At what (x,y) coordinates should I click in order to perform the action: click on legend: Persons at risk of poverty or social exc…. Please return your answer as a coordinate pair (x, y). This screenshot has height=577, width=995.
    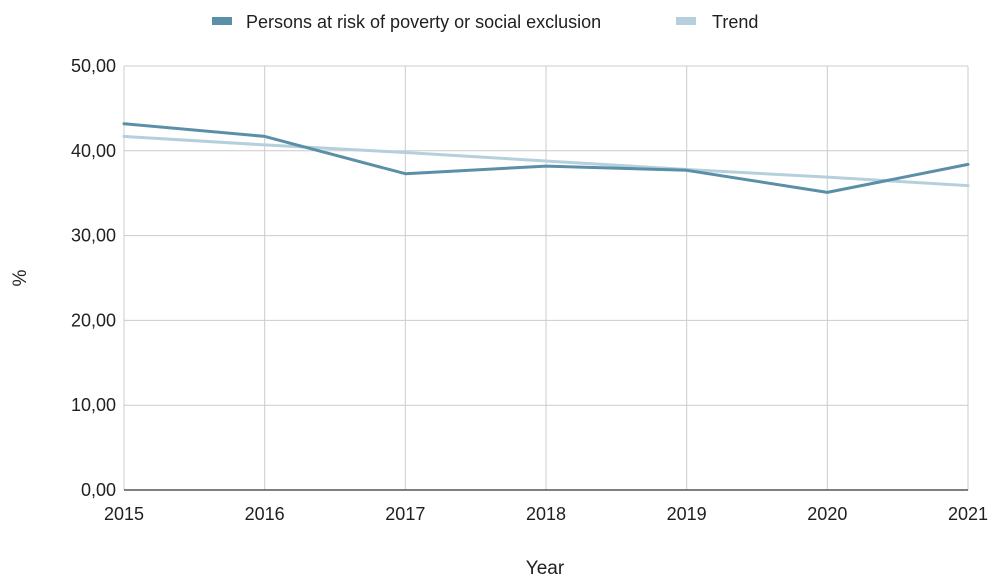
    Looking at the image, I should click on (485, 22).